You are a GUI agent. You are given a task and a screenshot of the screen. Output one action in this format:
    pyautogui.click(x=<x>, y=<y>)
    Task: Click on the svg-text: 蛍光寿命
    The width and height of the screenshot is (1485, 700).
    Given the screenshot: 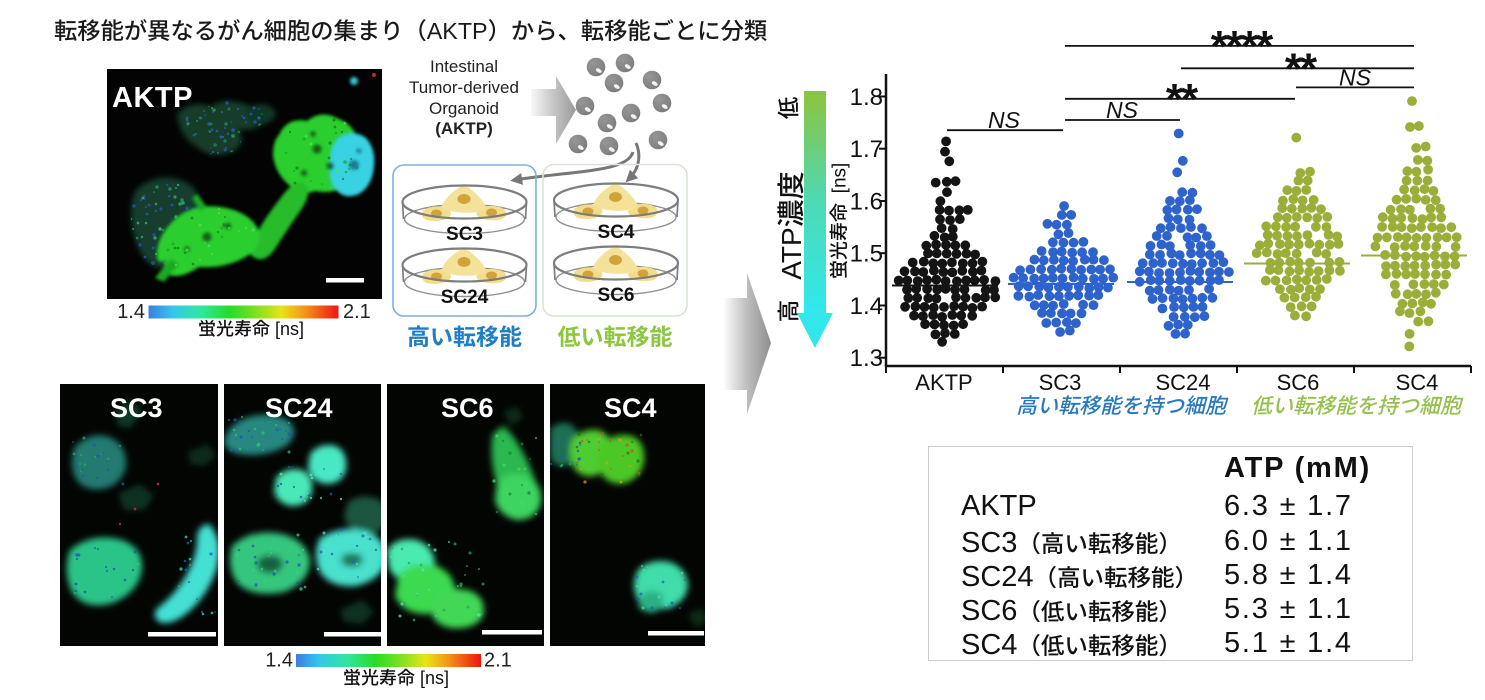 What is the action you would take?
    pyautogui.click(x=840, y=241)
    